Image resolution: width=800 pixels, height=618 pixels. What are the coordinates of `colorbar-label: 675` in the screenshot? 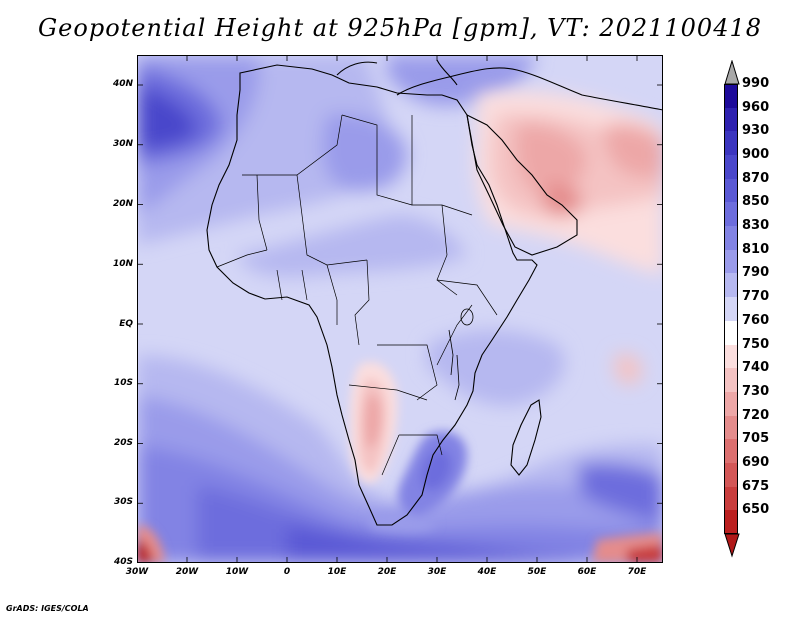 It's located at (756, 486).